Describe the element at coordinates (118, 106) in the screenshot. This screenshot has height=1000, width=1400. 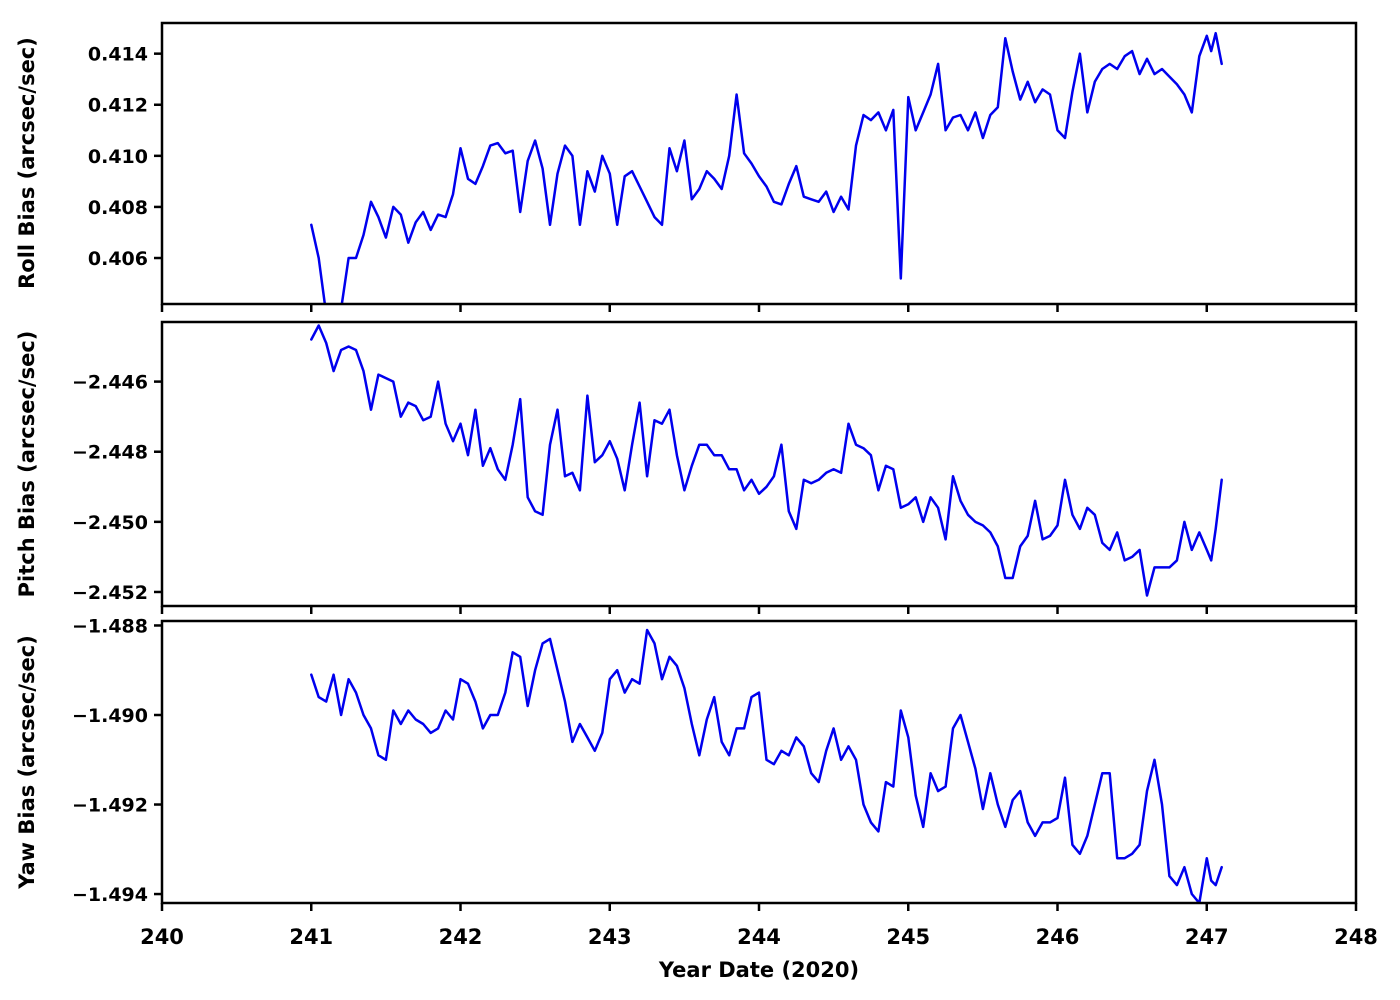
I see `roll-y-tick-label: 0.412` at that location.